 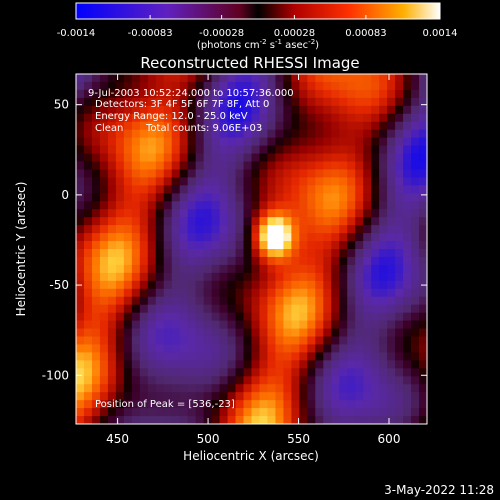 I want to click on chart-title: Reconstructed RHESSI Image, so click(x=249, y=63).